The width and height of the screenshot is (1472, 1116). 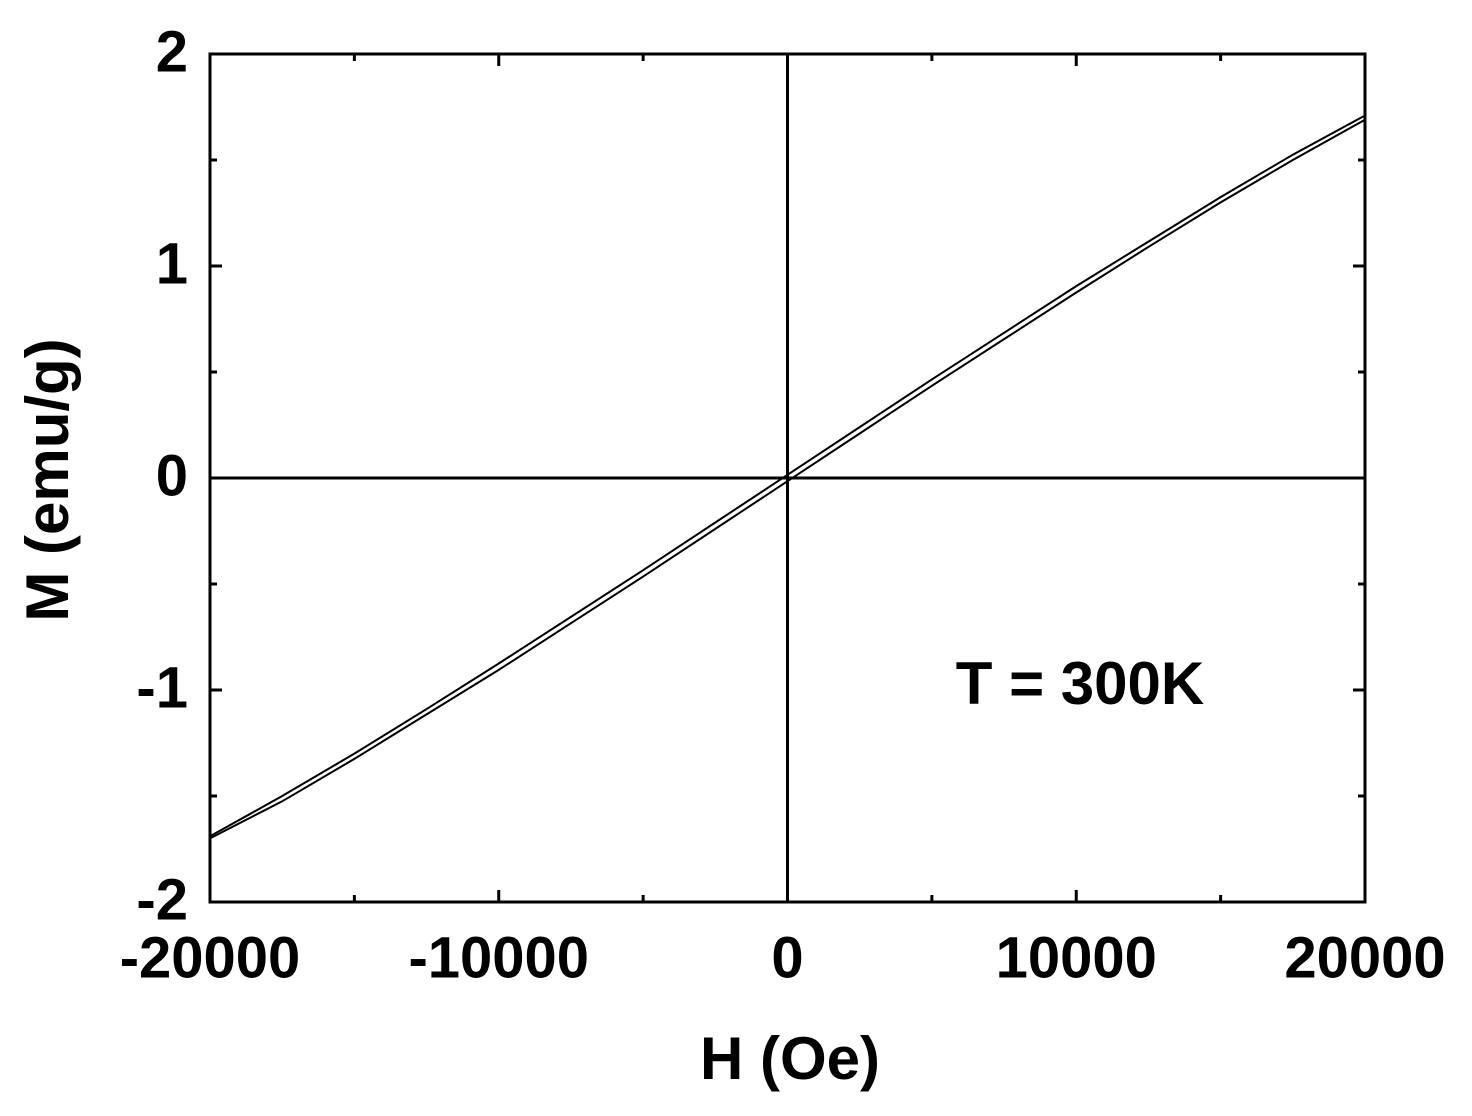 I want to click on y-tick-label: -2, so click(x=162, y=899).